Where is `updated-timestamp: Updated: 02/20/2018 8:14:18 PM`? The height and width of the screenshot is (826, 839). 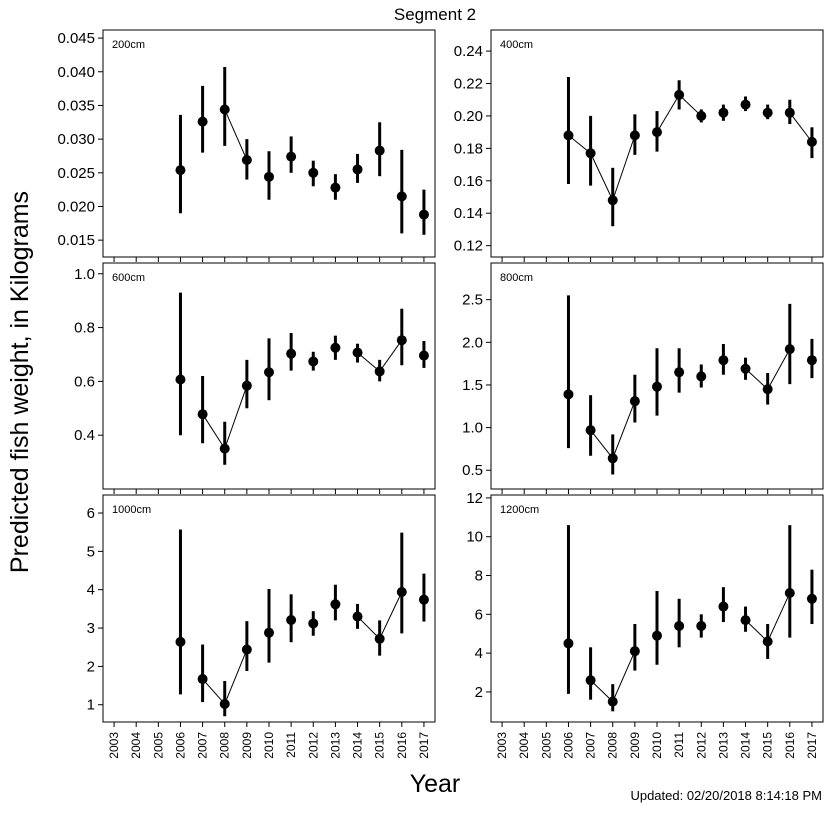 updated-timestamp: Updated: 02/20/2018 8:14:18 PM is located at coordinates (726, 795).